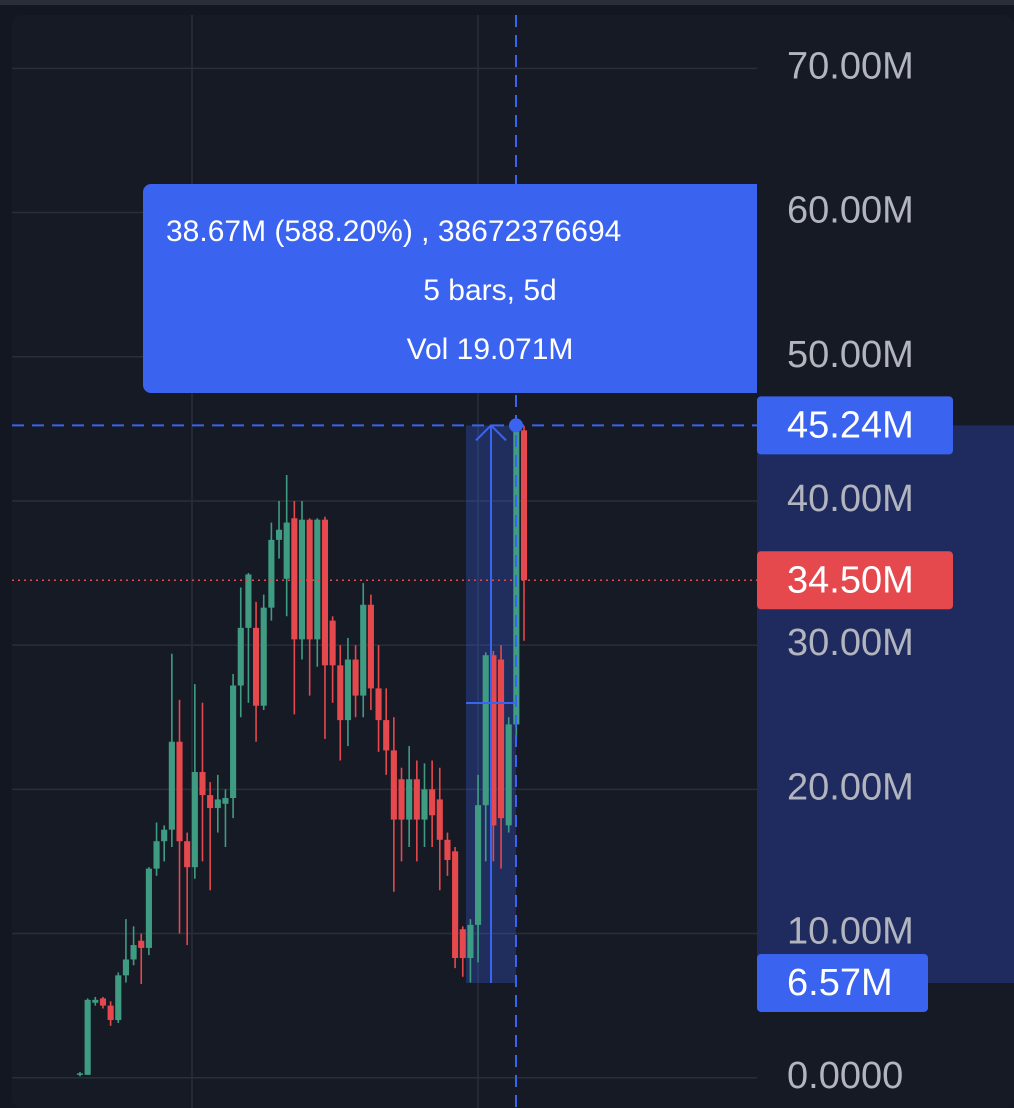 The height and width of the screenshot is (1108, 1014). Describe the element at coordinates (850, 499) in the screenshot. I see `y-tick-label: 40.00M` at that location.